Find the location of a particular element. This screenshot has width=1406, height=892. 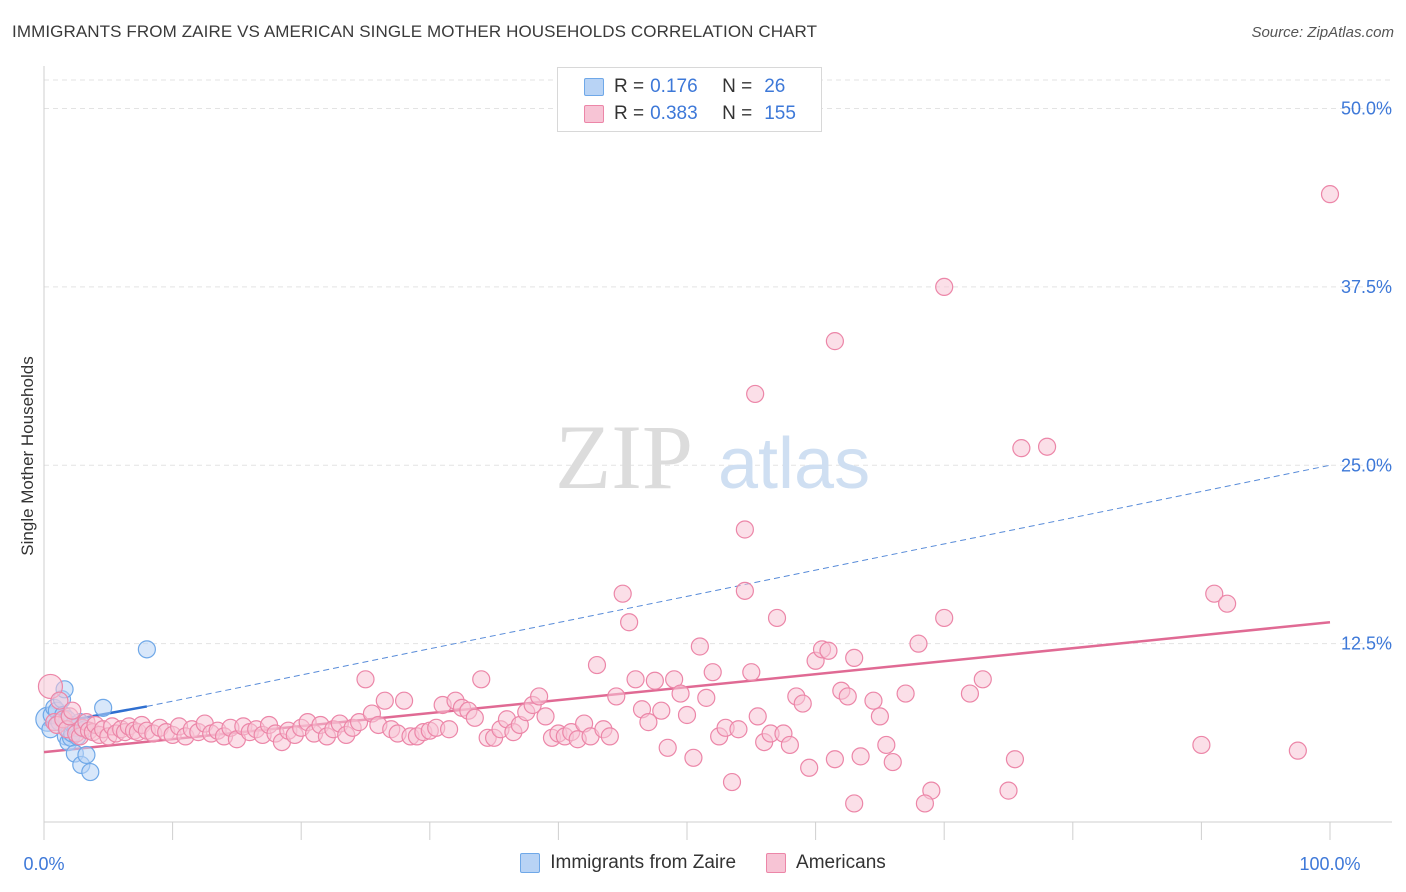

series-legend-label: Americans is located at coordinates (841, 862).